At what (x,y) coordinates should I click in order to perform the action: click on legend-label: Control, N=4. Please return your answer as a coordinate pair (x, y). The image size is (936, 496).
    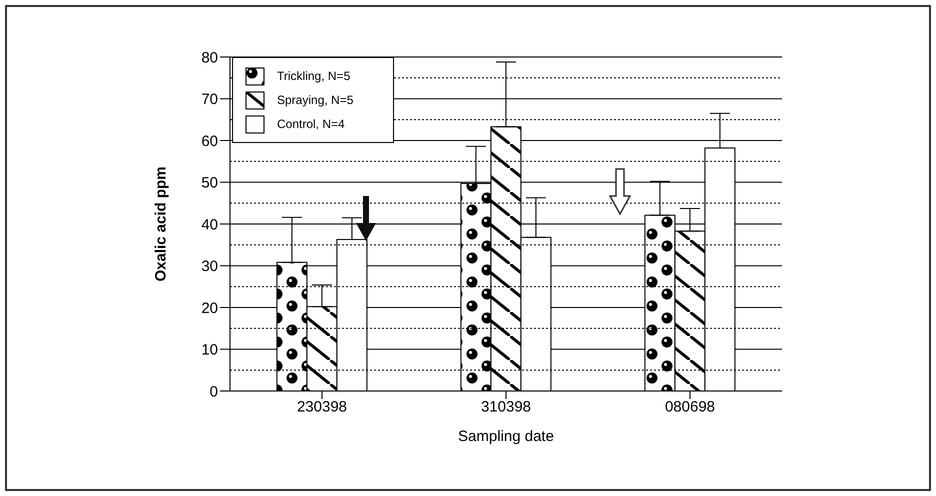
    Looking at the image, I should click on (311, 124).